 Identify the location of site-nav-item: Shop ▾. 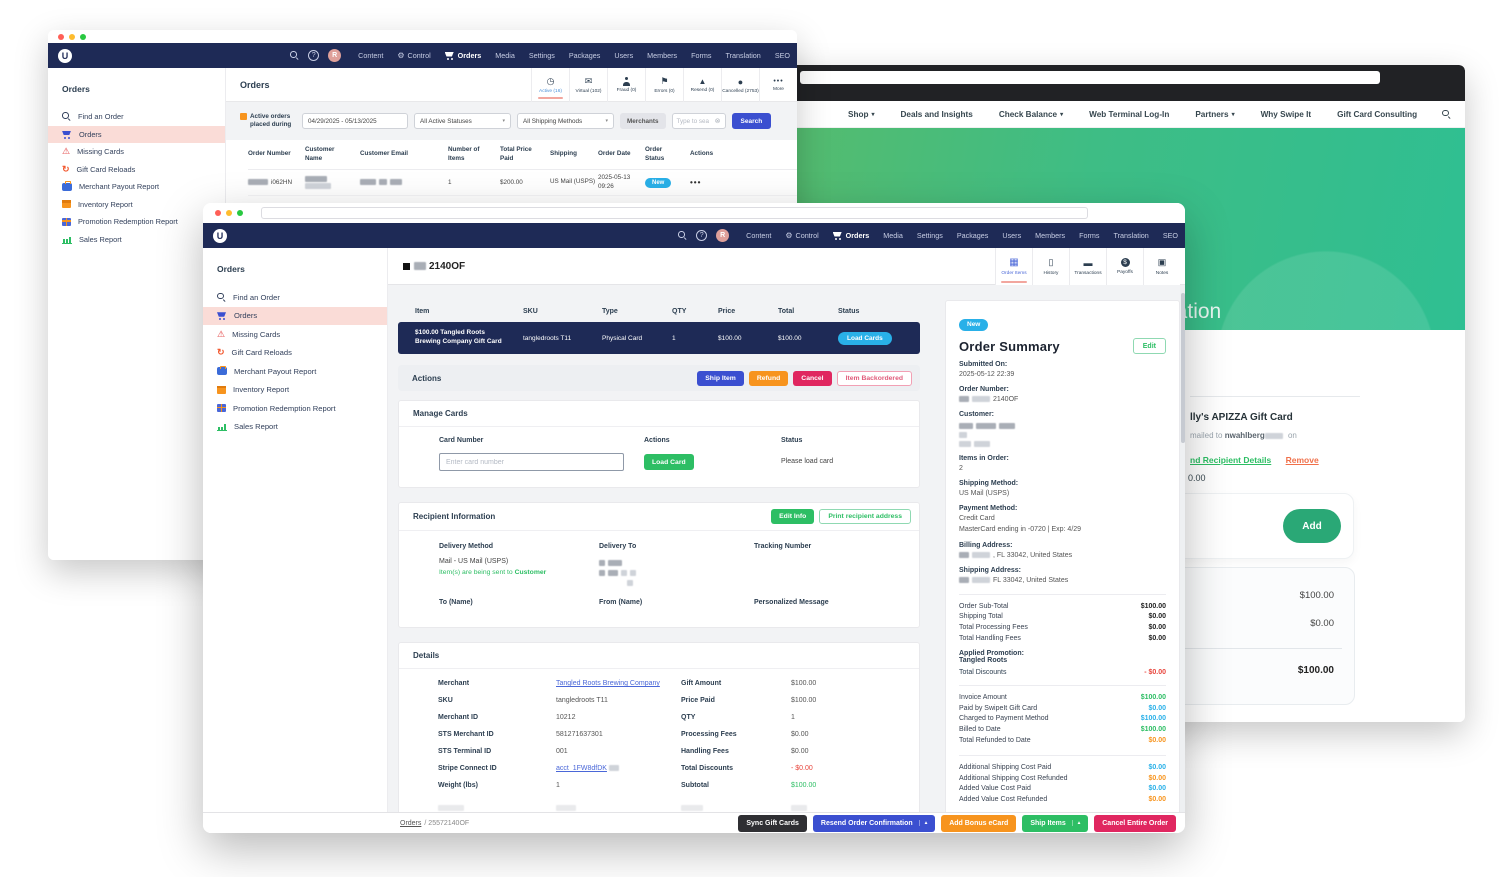
(861, 114).